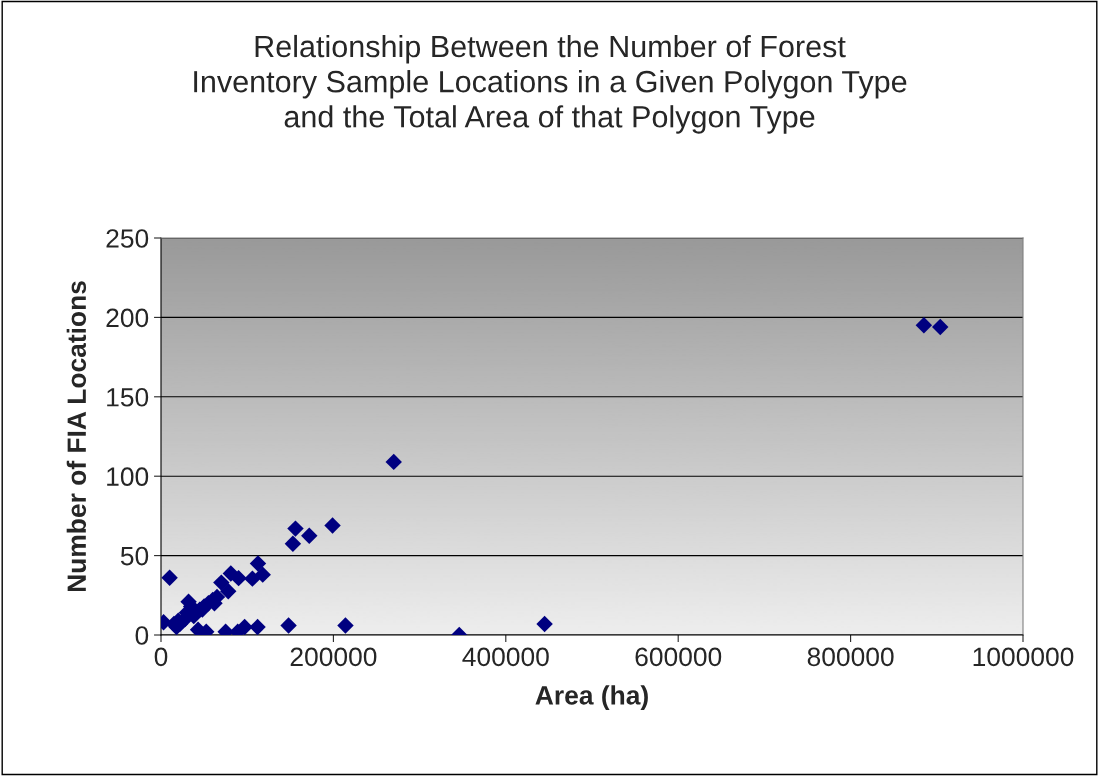 This screenshot has height=776, width=1099. What do you see at coordinates (128, 397) in the screenshot?
I see `y-tick-label: 150` at bounding box center [128, 397].